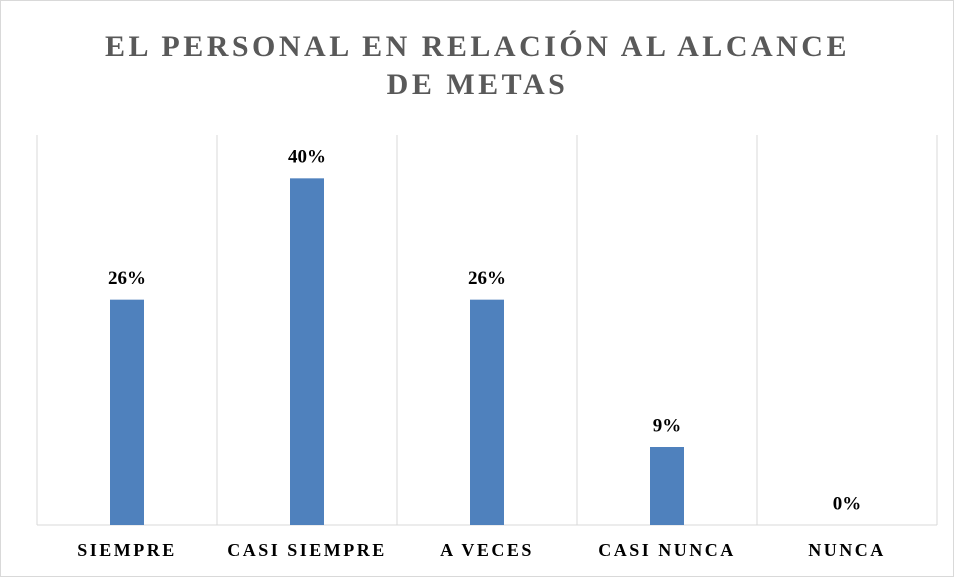 This screenshot has height=578, width=955. Describe the element at coordinates (667, 425) in the screenshot. I see `value-label: 9%` at that location.